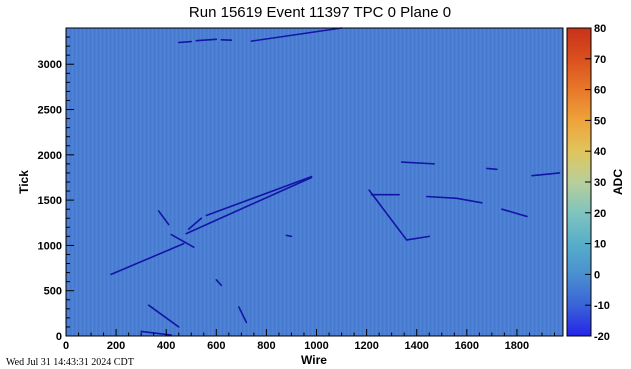 This screenshot has width=631, height=369. What do you see at coordinates (597, 275) in the screenshot?
I see `colorbar-tick-label: 0` at bounding box center [597, 275].